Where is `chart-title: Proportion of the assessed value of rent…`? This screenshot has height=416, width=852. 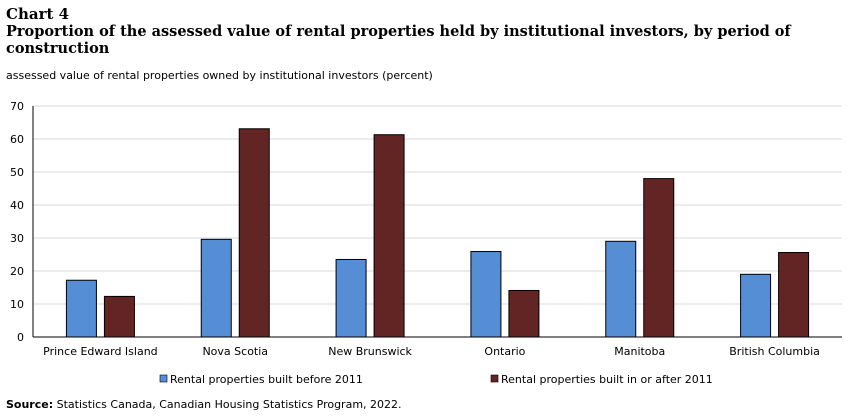
chart-title: Proportion of the assessed value of rent… is located at coordinates (398, 40).